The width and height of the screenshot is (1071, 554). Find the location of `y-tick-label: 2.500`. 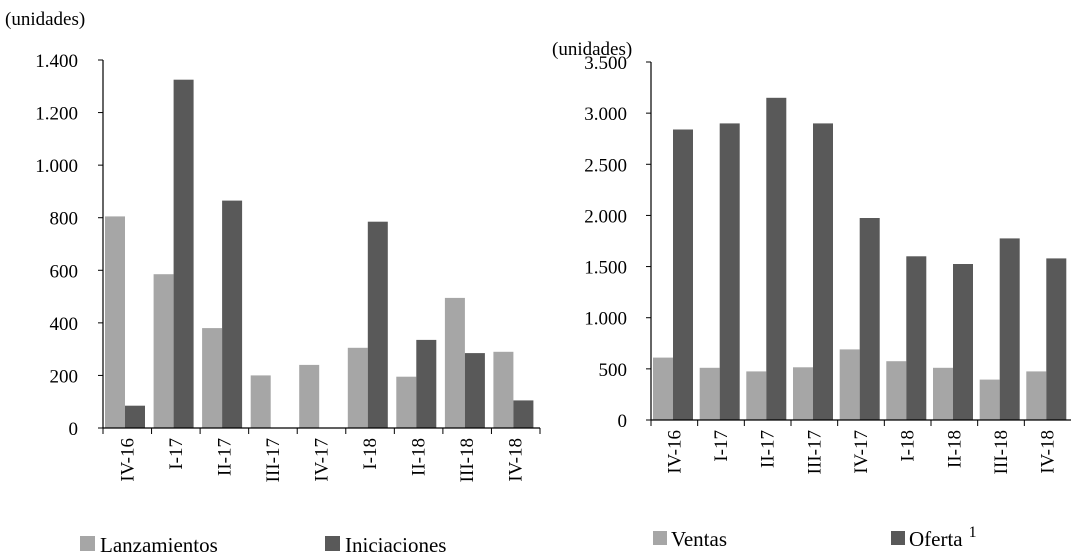

y-tick-label: 2.500 is located at coordinates (605, 165).